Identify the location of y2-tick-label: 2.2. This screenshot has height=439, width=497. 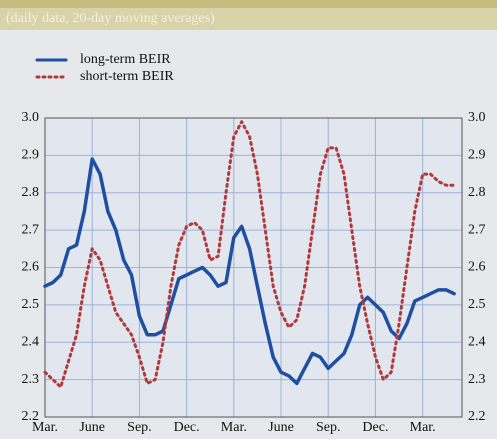
(477, 416).